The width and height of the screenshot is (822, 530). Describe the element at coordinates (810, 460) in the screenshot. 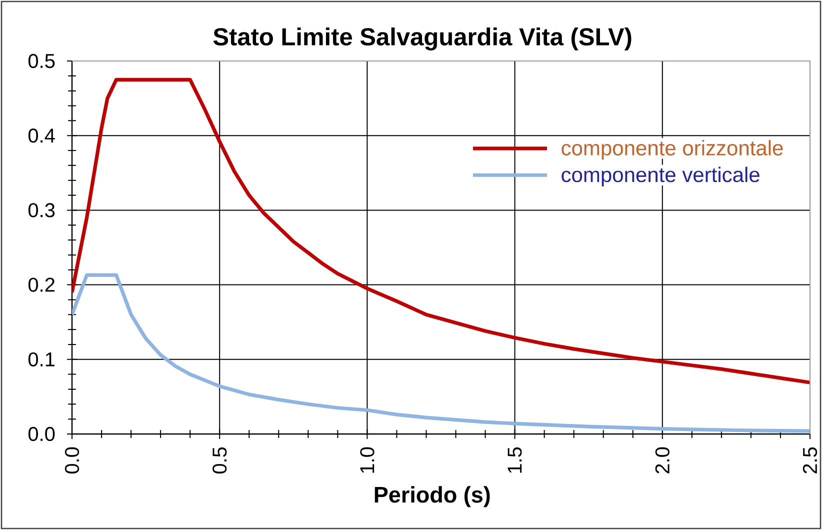

I see `x-tick-label: 2.5` at that location.